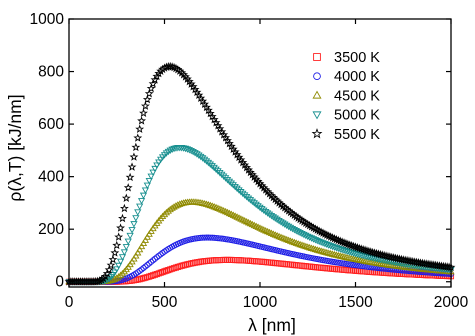  Describe the element at coordinates (165, 302) in the screenshot. I see `x-tick-label: 500` at that location.